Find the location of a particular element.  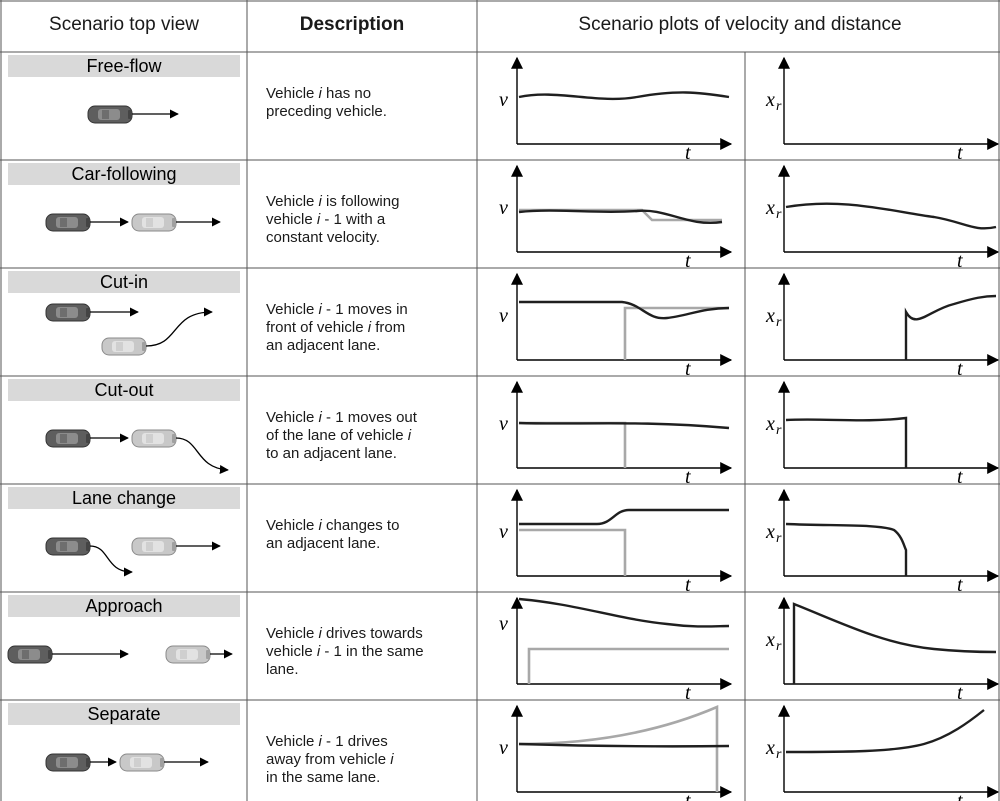

description-text: is following is located at coordinates (361, 201).